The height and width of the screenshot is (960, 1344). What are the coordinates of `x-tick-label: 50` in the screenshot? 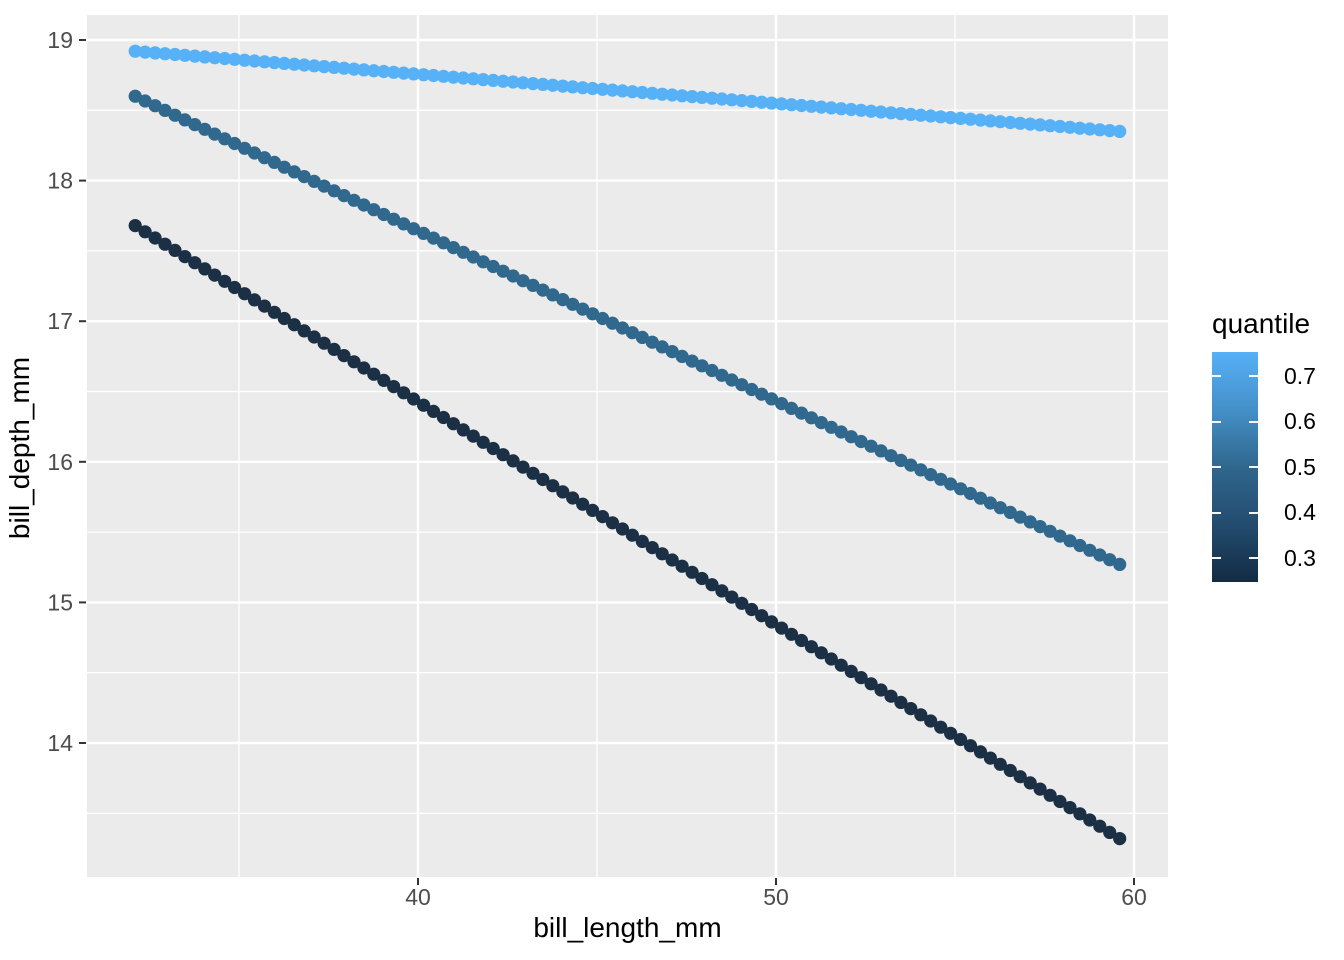 It's located at (776, 897).